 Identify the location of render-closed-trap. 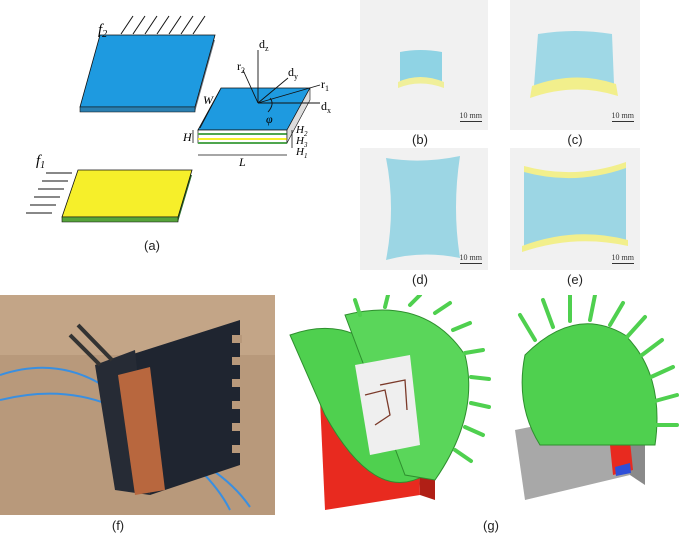
(597, 396).